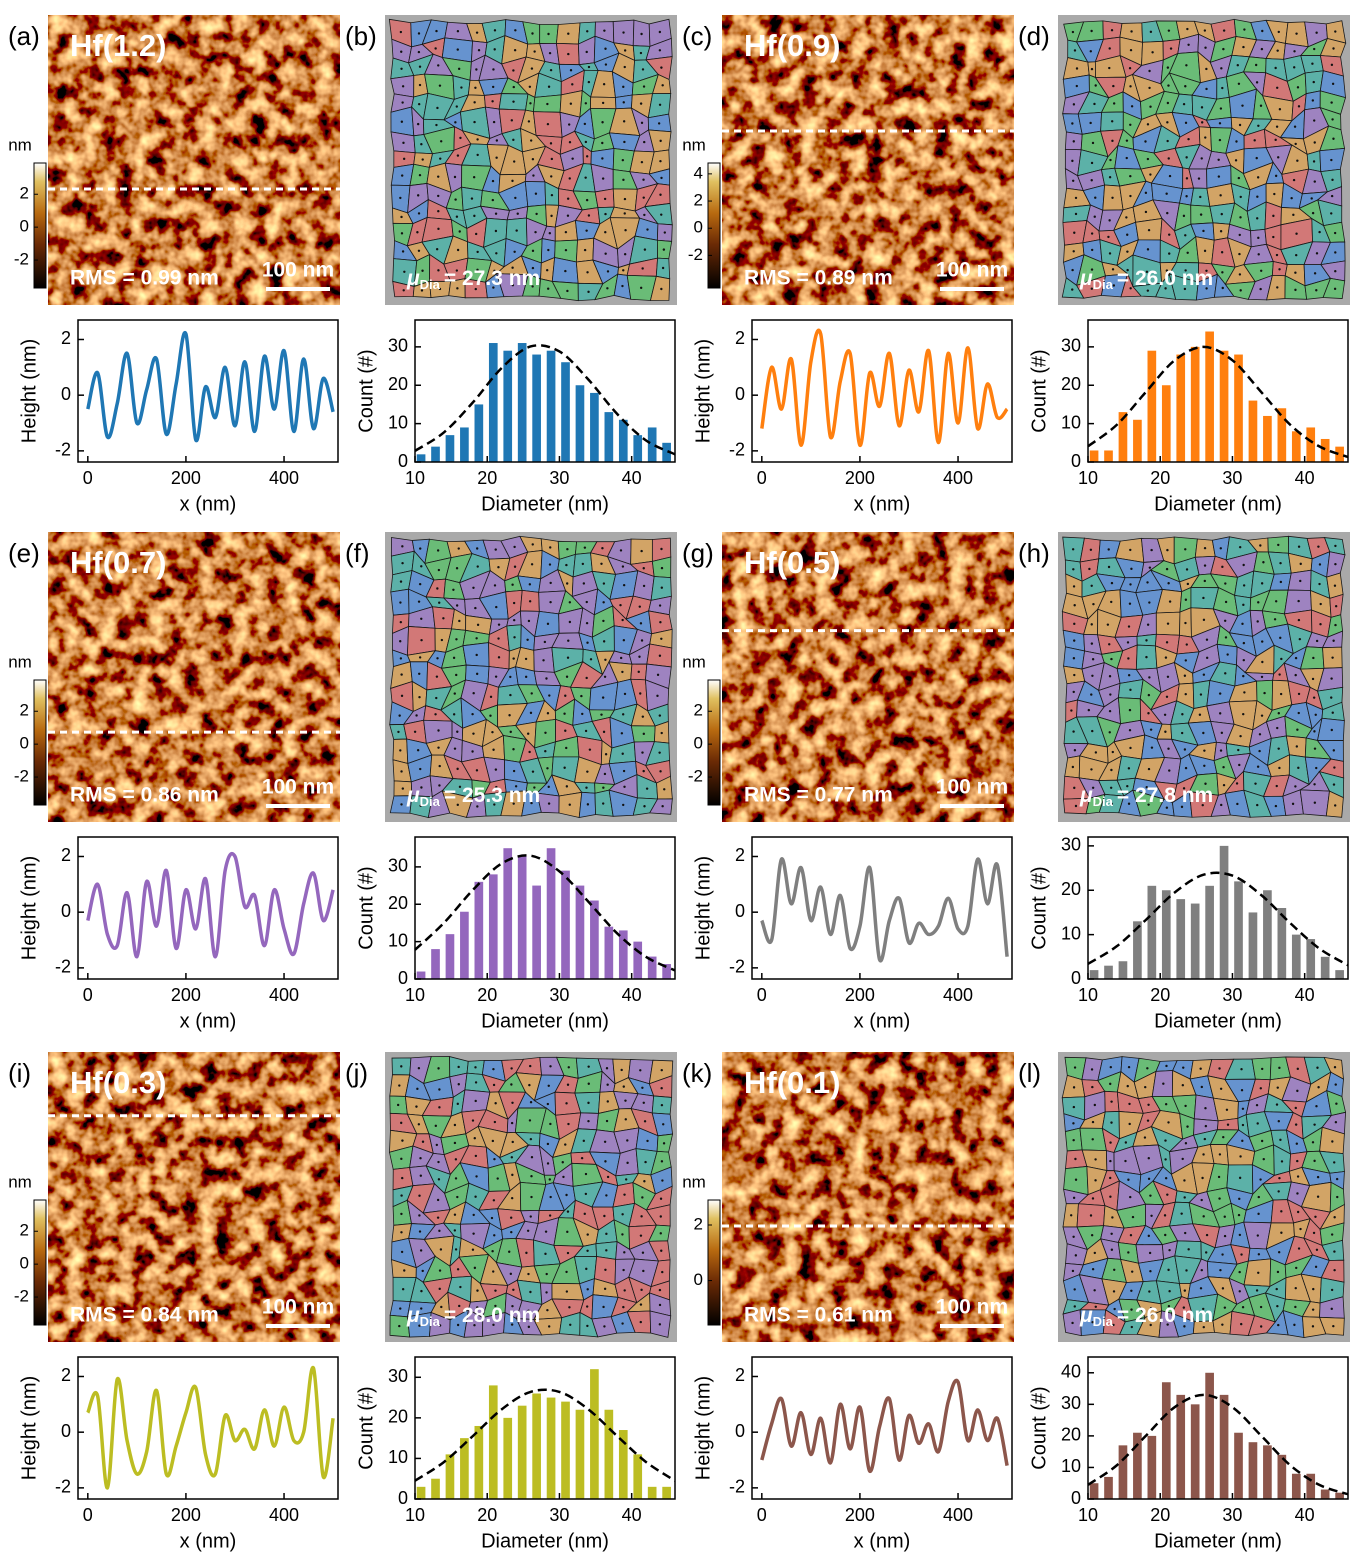 The image size is (1351, 1558). I want to click on rms-label: RMS = 0.84 nm, so click(144, 1315).